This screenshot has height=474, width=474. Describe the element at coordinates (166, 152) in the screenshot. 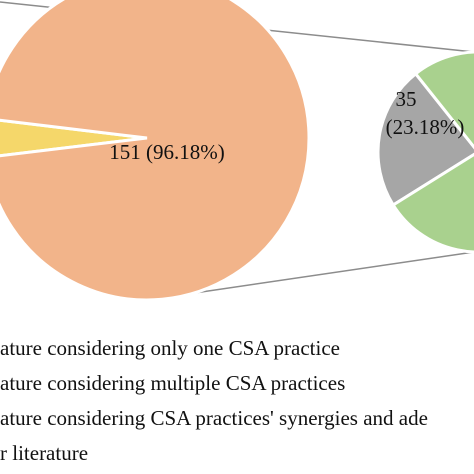

I see `main-slice-label: 151 (96.18%)` at that location.